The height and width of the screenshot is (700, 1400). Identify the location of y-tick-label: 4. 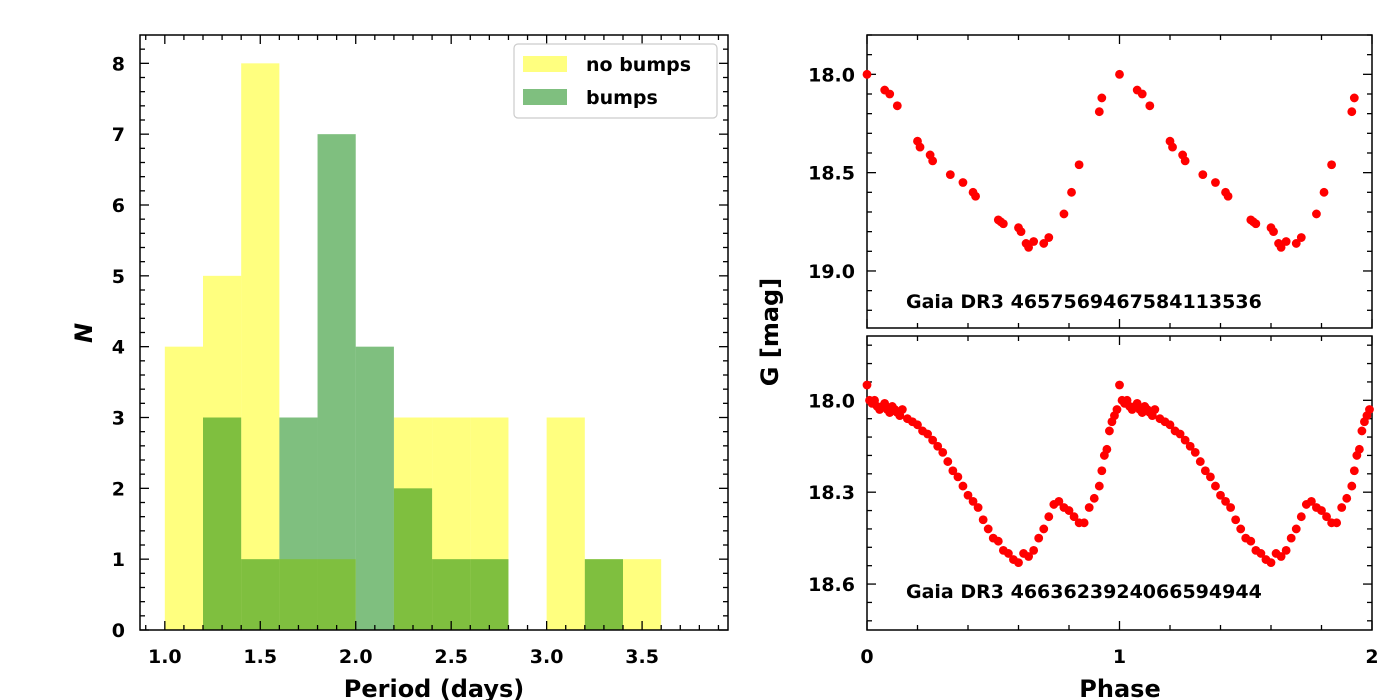
(118, 348).